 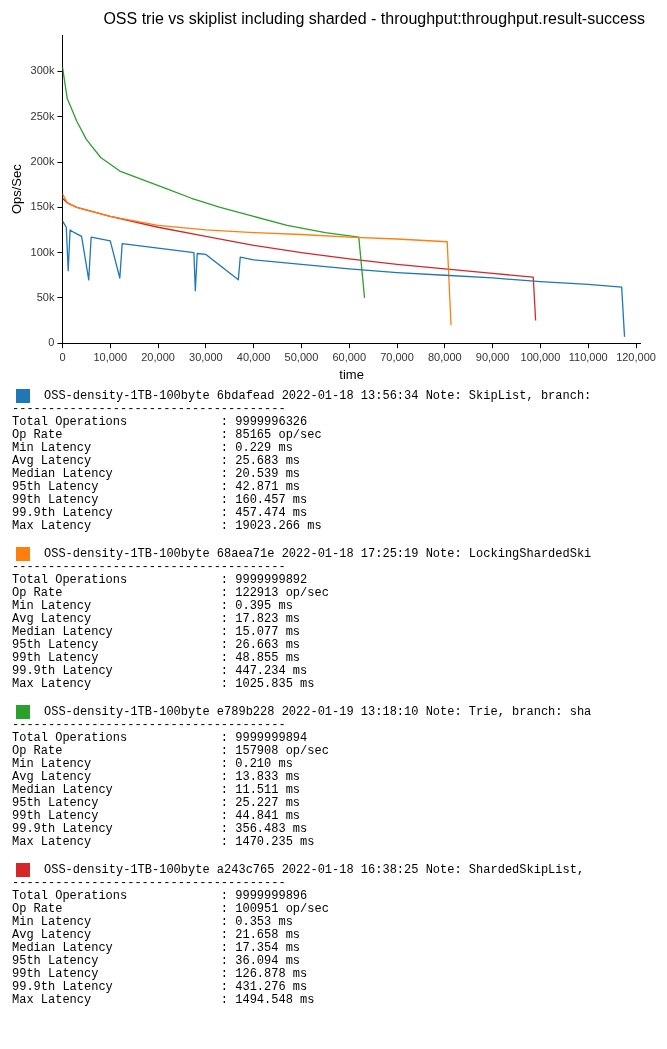 What do you see at coordinates (636, 356) in the screenshot?
I see `x-tick-label: 120,000` at bounding box center [636, 356].